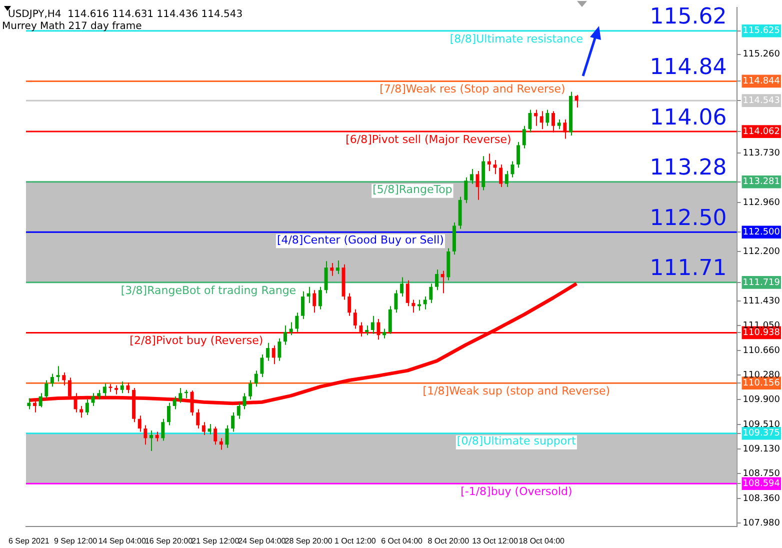 The image size is (782, 548). Describe the element at coordinates (761, 81) in the screenshot. I see `y-tick-label: 114.844` at that location.